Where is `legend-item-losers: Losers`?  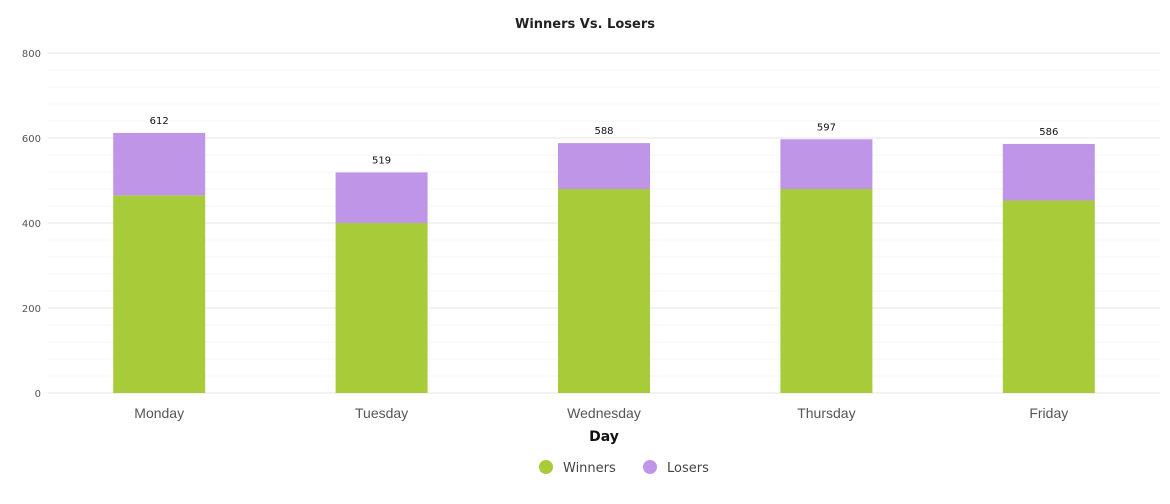
legend-item-losers: Losers is located at coordinates (676, 468).